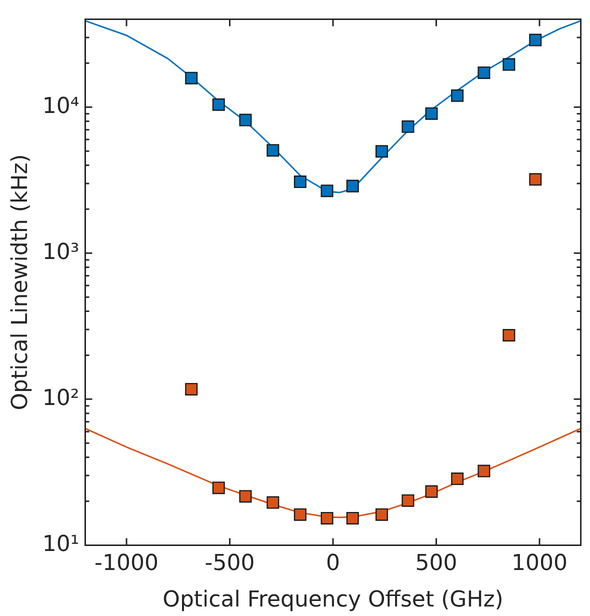 This screenshot has width=590, height=616. Describe the element at coordinates (126, 563) in the screenshot. I see `x-tick-label: -1000` at that location.